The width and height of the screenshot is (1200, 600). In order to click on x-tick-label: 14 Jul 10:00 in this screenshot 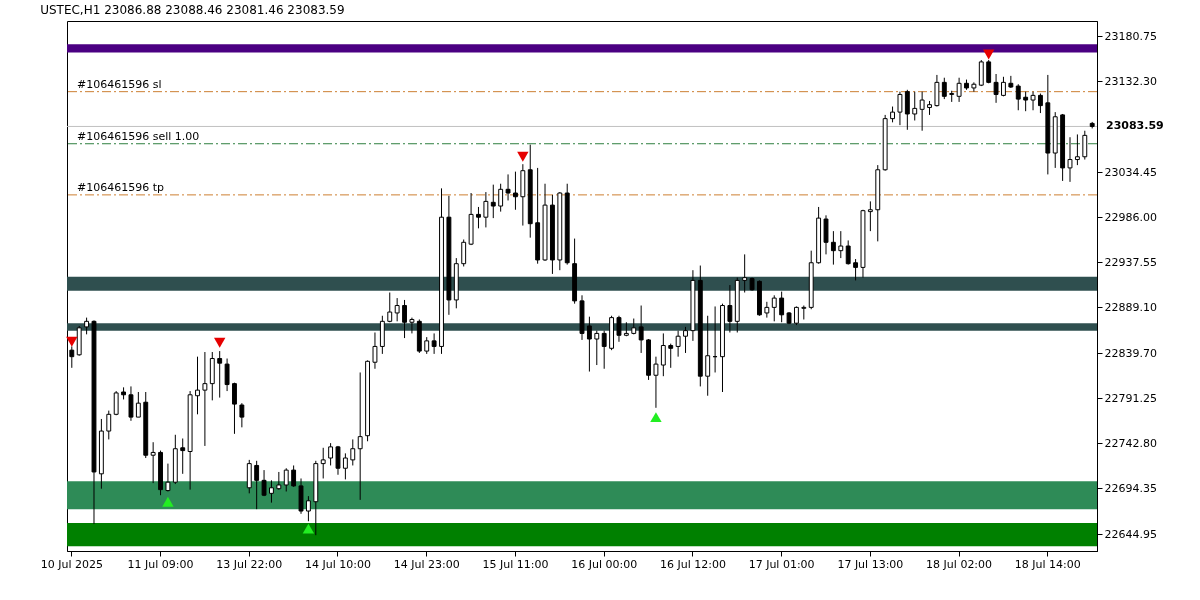, I will do `click(338, 564)`.